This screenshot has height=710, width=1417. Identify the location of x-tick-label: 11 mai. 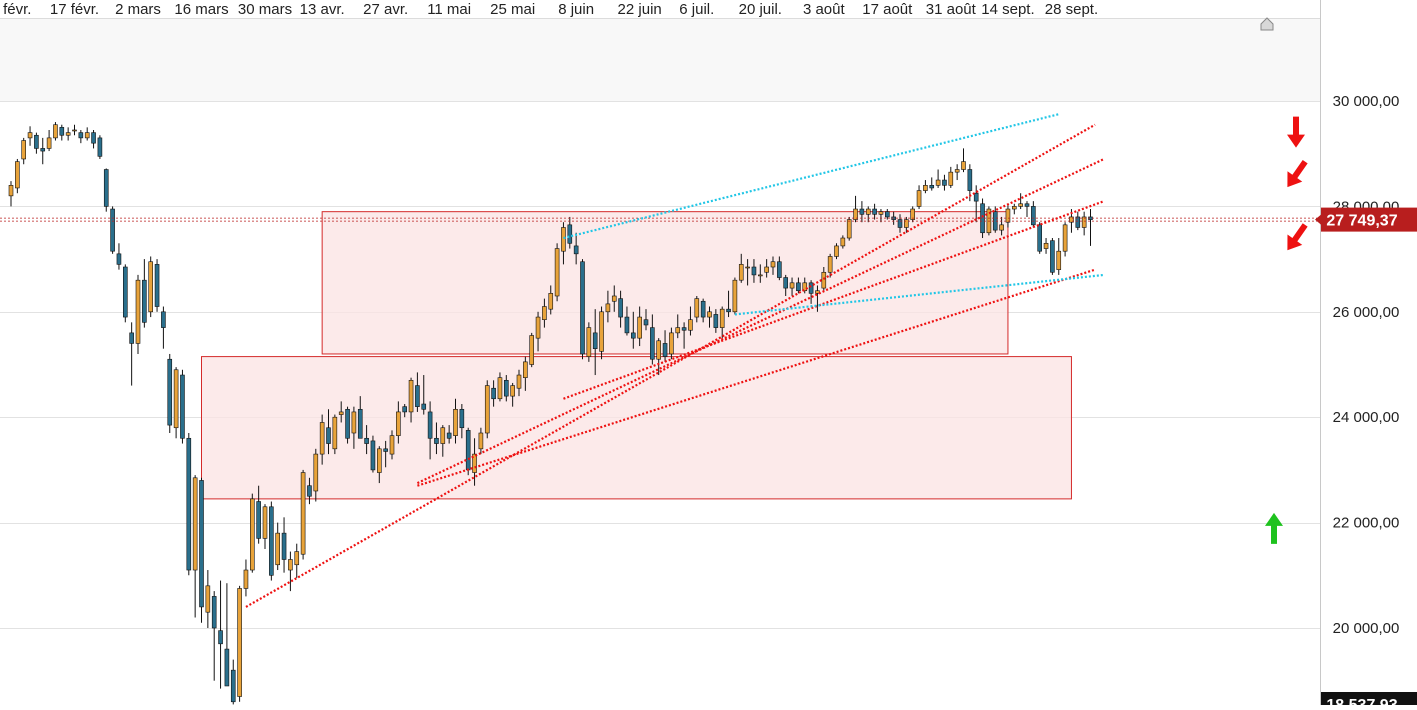
(449, 9).